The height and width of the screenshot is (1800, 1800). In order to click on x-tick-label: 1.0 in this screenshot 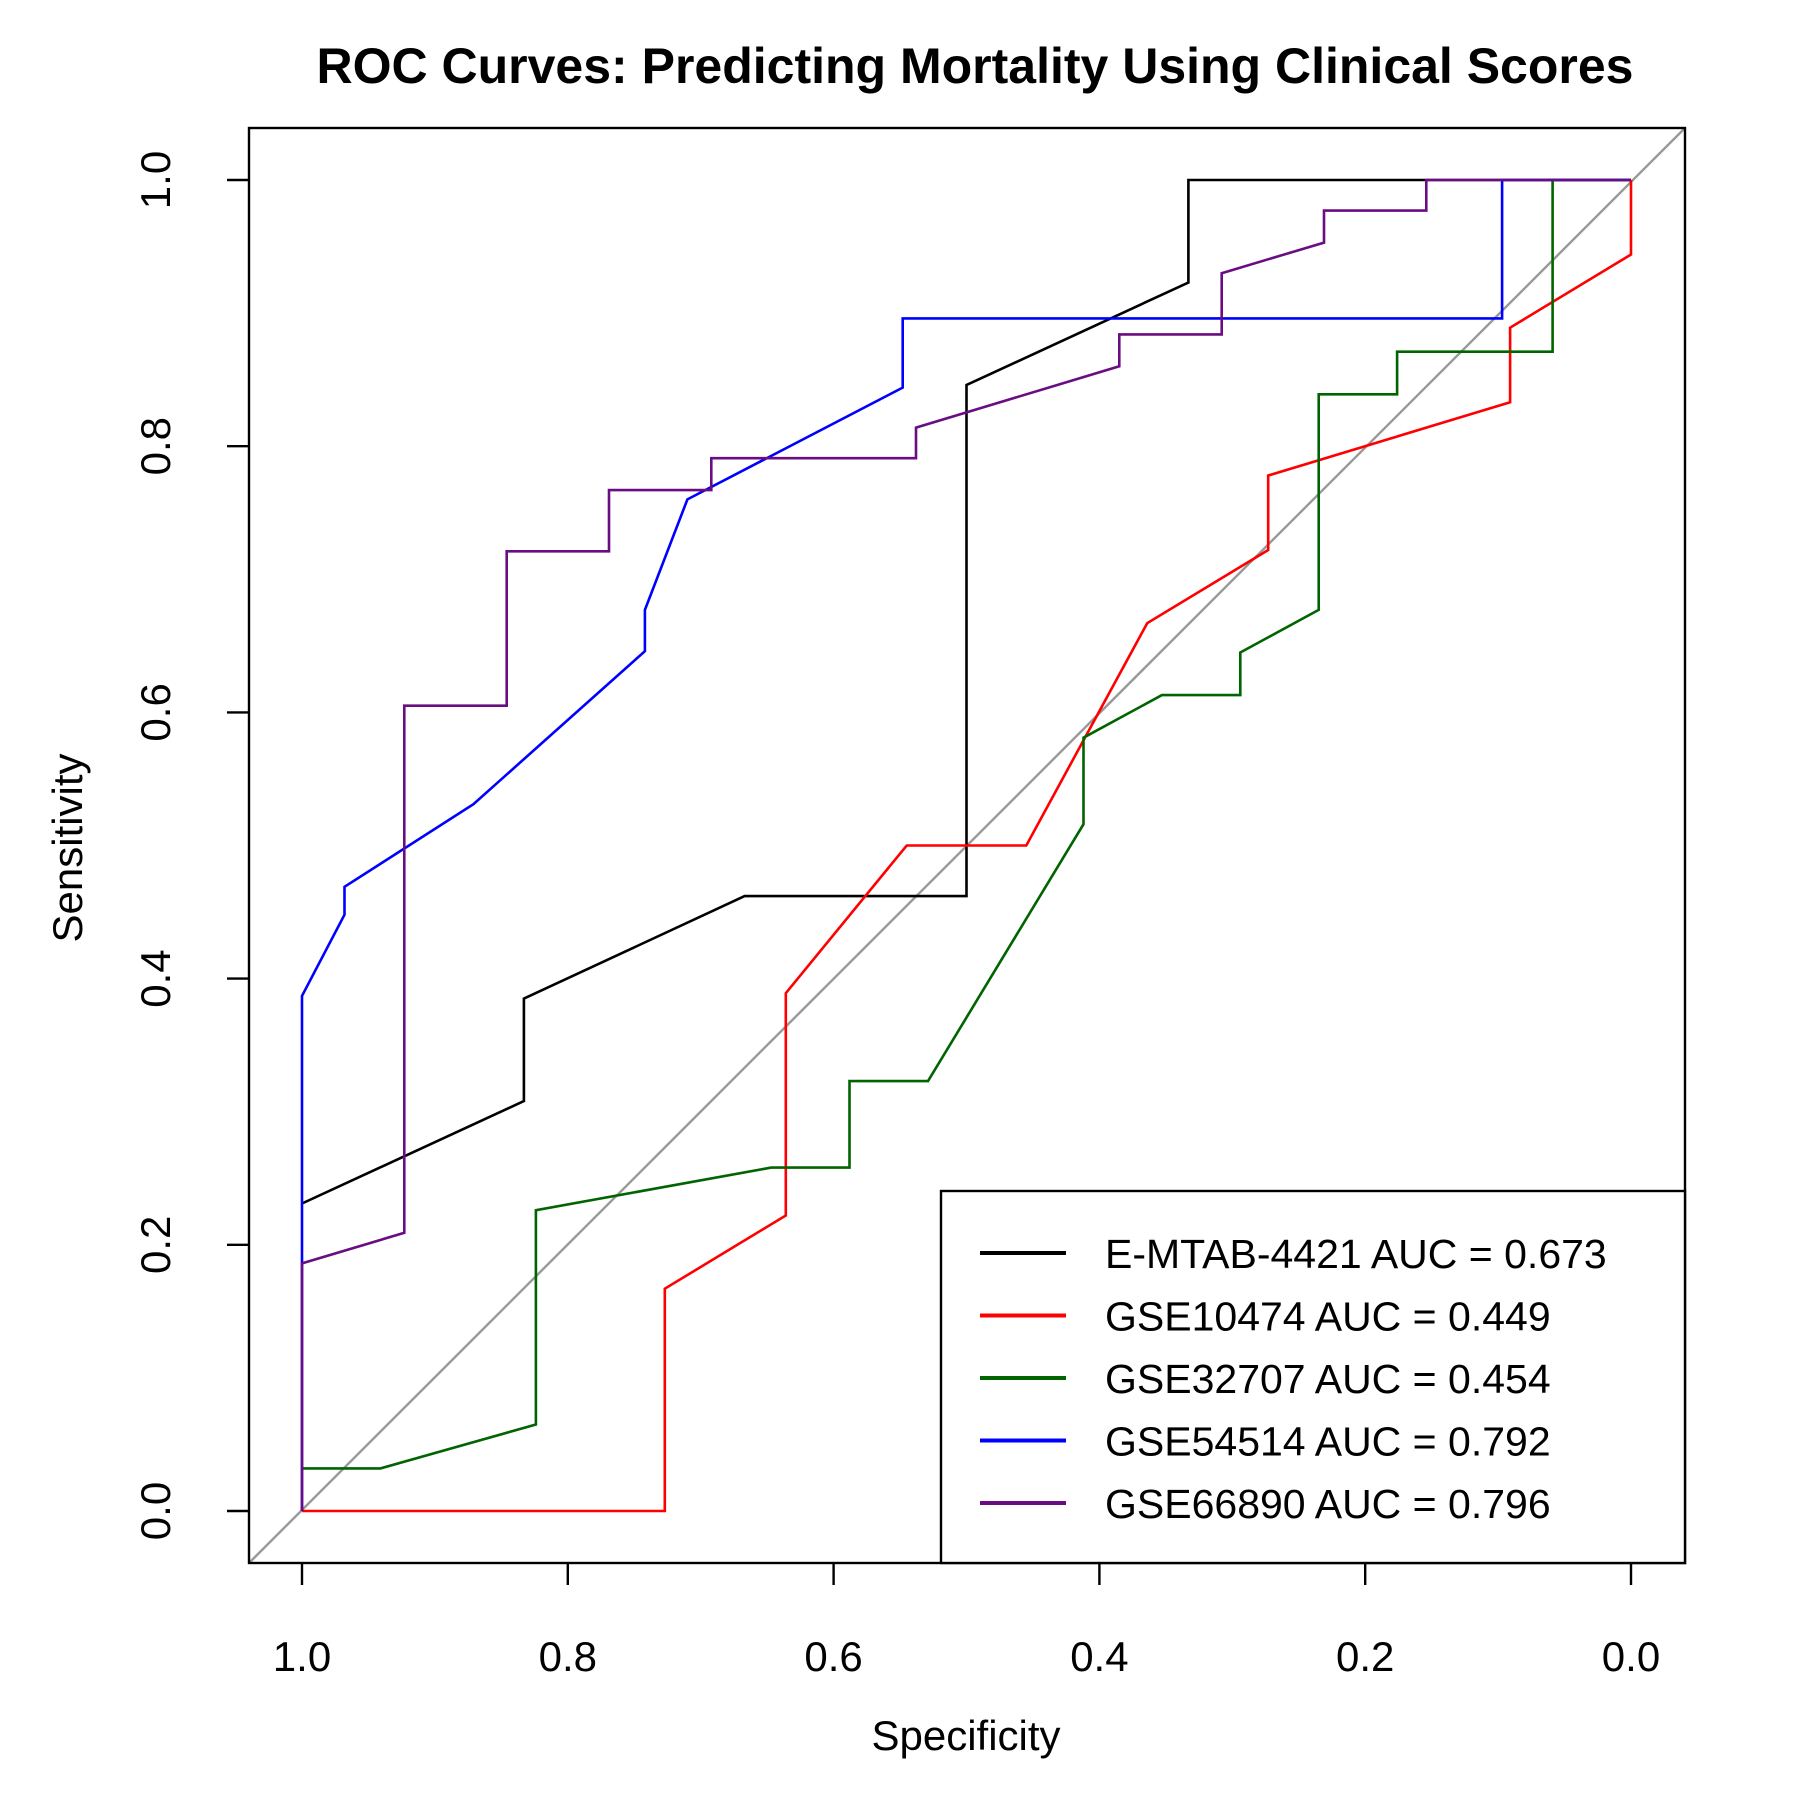, I will do `click(302, 1656)`.